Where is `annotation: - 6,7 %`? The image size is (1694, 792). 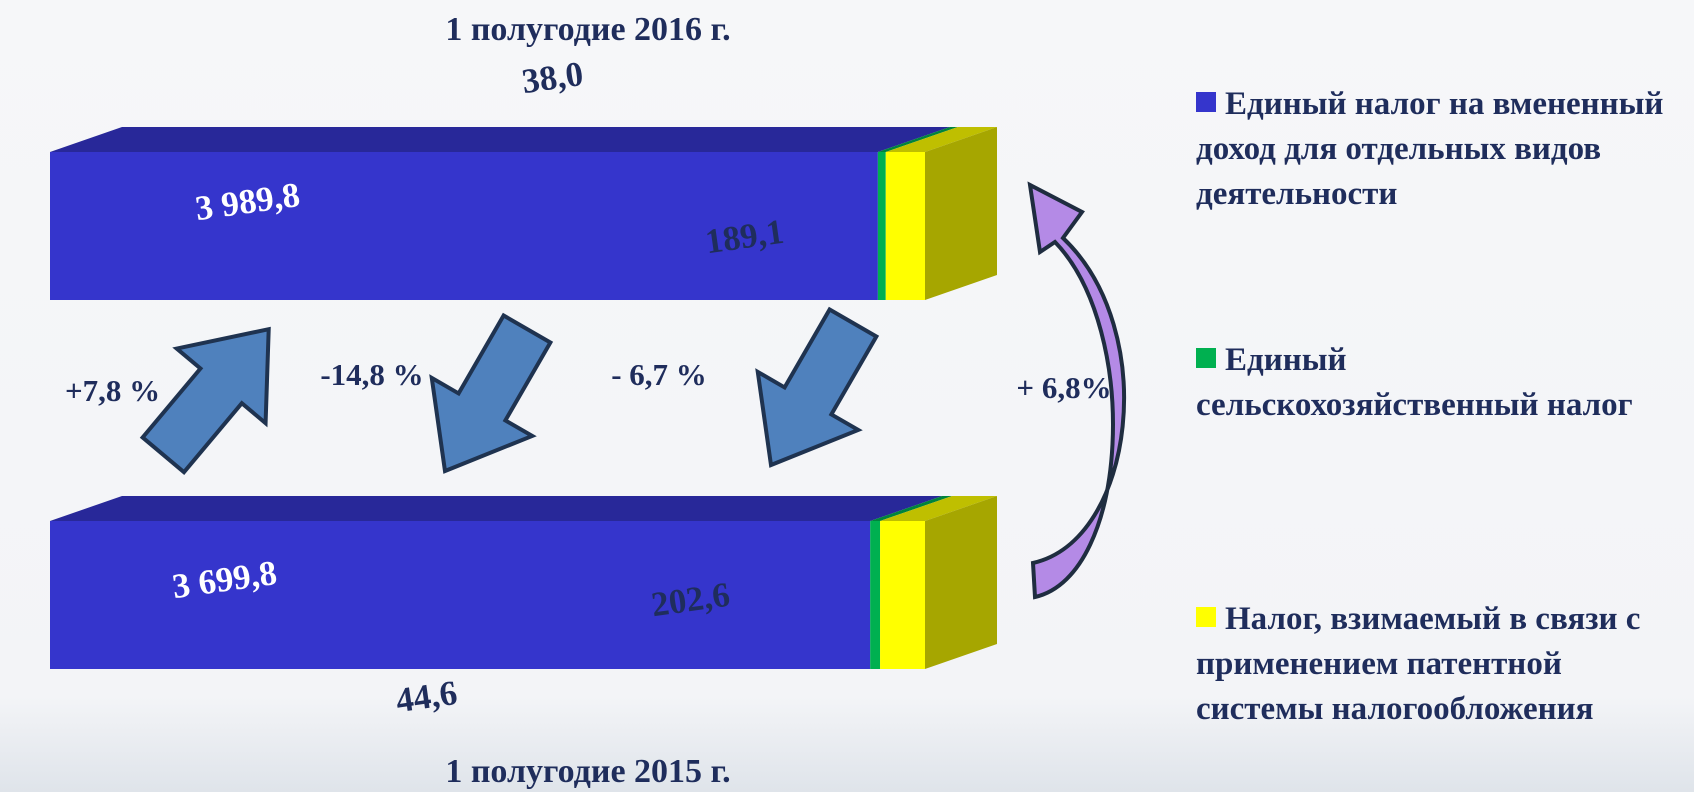 annotation: - 6,7 % is located at coordinates (659, 374).